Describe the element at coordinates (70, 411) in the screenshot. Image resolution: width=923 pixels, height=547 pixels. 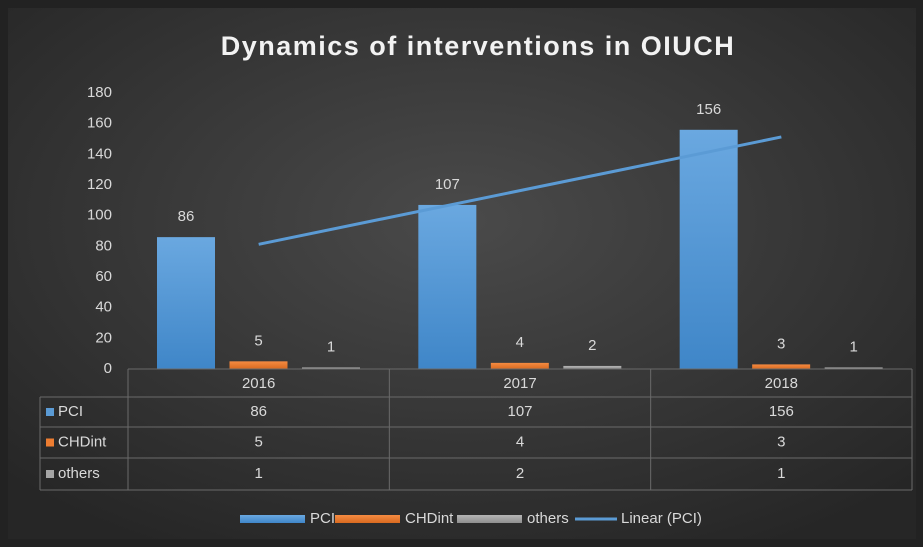
I see `table-row-label: PCI` at that location.